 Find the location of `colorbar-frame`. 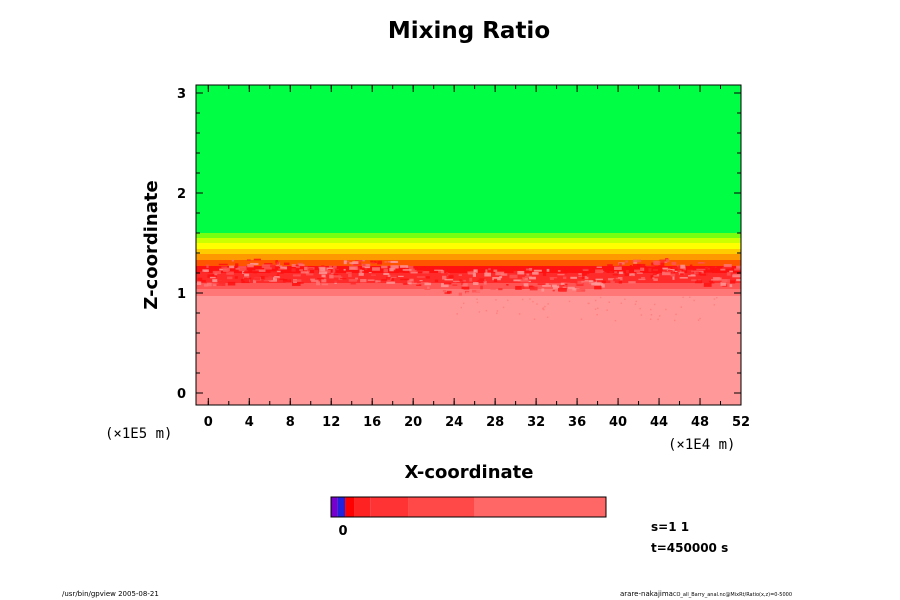

colorbar-frame is located at coordinates (468, 507).